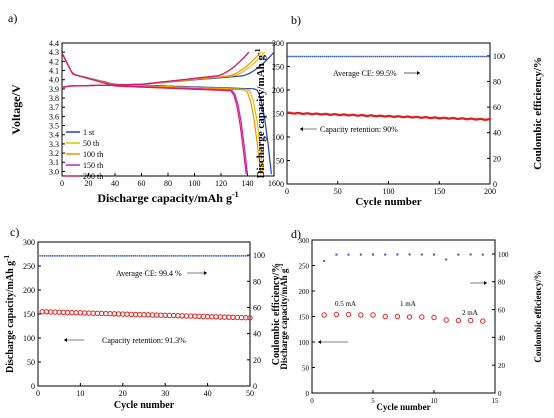 The width and height of the screenshot is (554, 418). What do you see at coordinates (319, 342) in the screenshot?
I see `arrow-head-d` at bounding box center [319, 342].